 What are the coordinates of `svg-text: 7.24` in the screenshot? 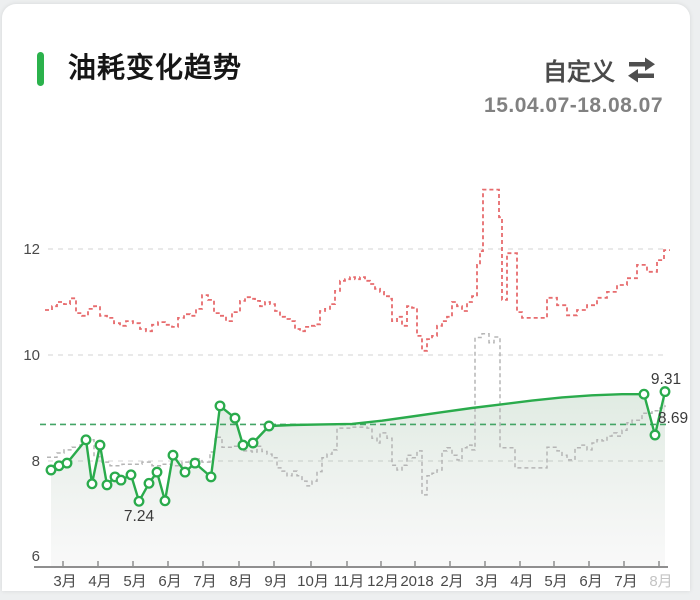 It's located at (139, 516).